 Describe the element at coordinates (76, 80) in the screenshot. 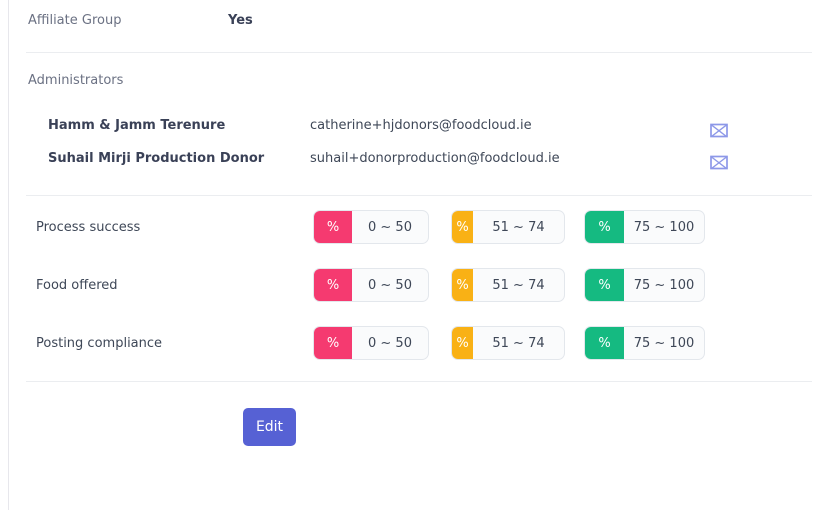

I see `administrators-heading: Administrators` at that location.